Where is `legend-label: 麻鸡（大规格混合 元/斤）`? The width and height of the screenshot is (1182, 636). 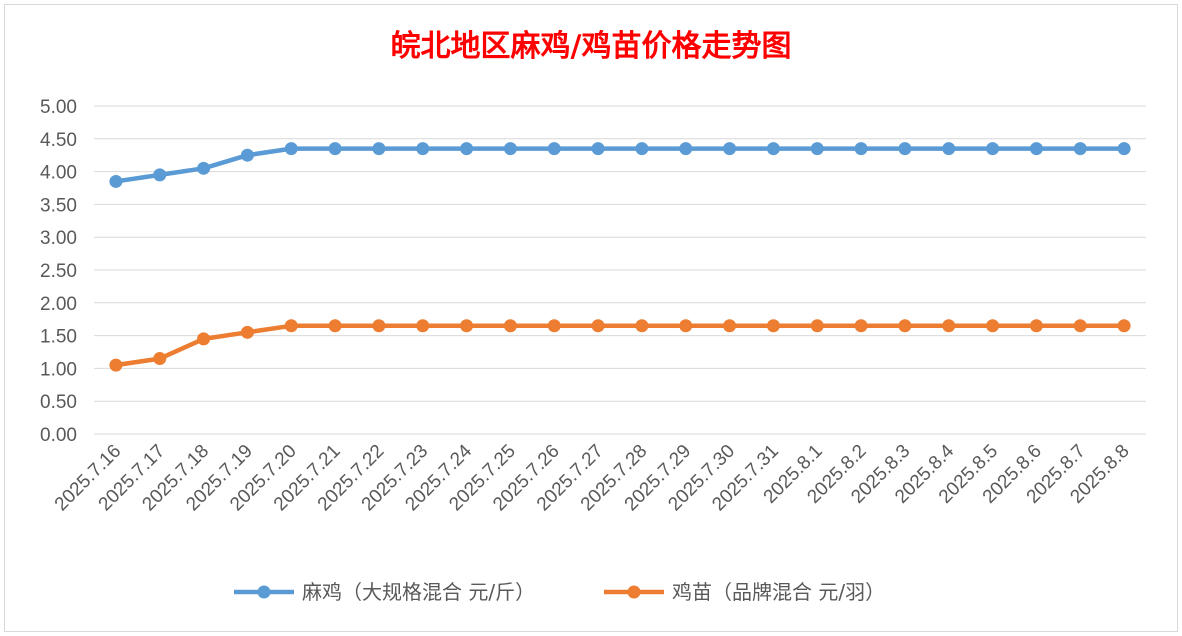 legend-label: 麻鸡（大规格混合 元/斤） is located at coordinates (418, 592).